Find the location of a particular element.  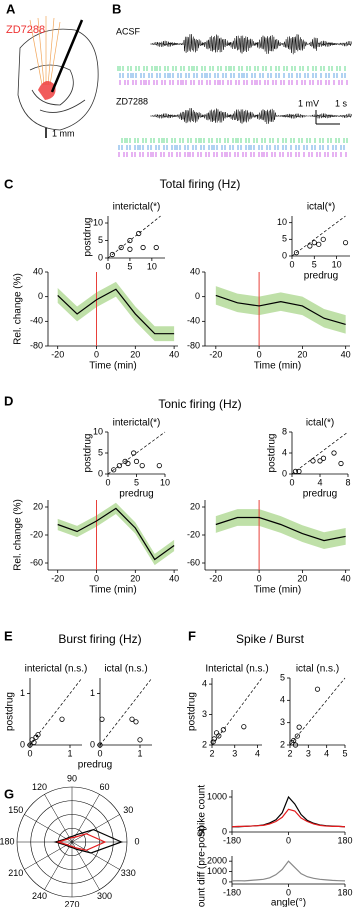

brain-schematic is located at coordinates (58, 77).